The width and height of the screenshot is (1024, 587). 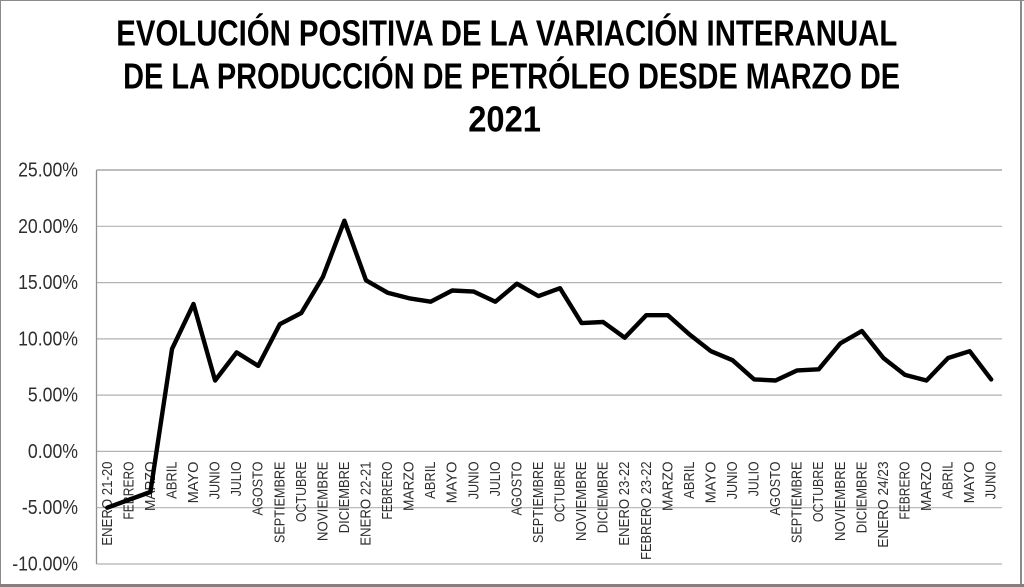 What do you see at coordinates (646, 511) in the screenshot?
I see `svg-text: FEBRERO 23-22` at bounding box center [646, 511].